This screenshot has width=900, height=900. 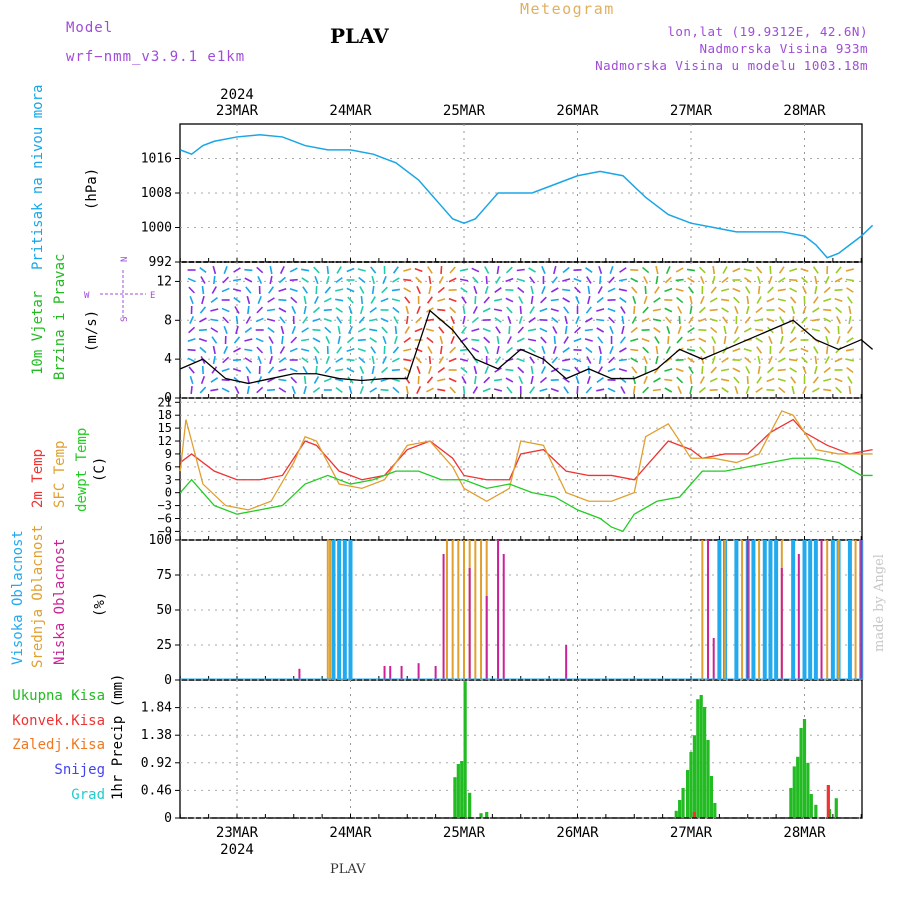 I want to click on cloud-high-bar, so click(x=753, y=610).